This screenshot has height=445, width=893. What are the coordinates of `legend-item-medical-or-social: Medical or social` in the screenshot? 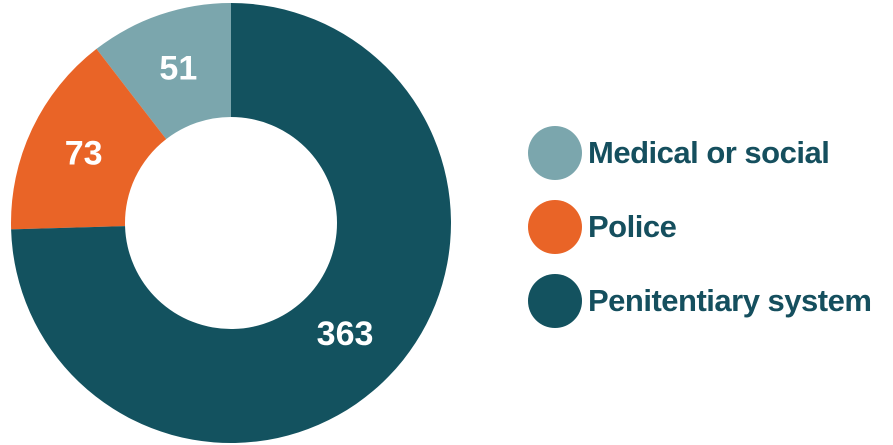 It's located at (699, 153).